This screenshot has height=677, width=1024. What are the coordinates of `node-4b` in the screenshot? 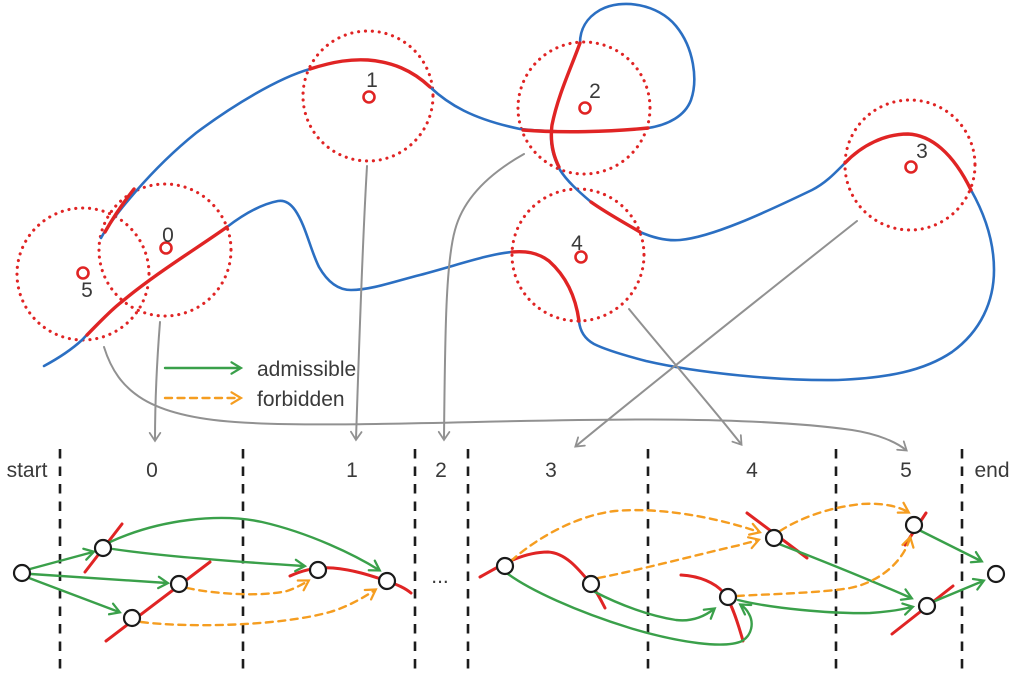 It's located at (728, 597).